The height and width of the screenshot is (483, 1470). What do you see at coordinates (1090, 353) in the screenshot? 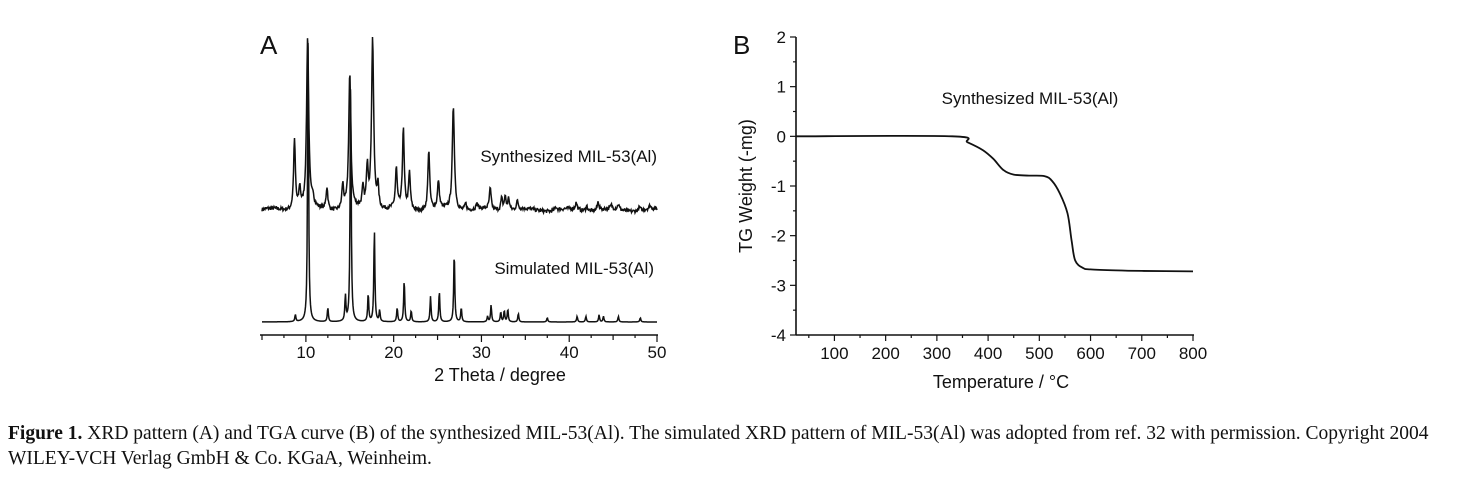
I see `x-tick-label-b: 600` at bounding box center [1090, 353].